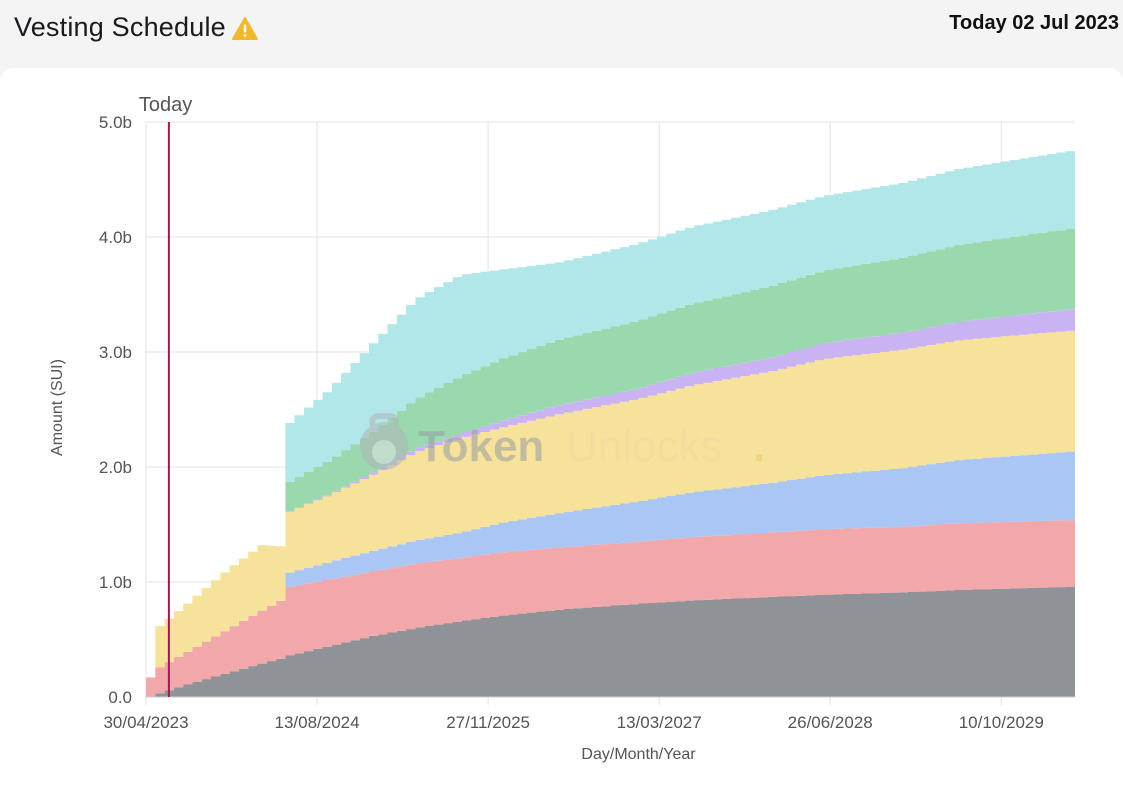 The height and width of the screenshot is (799, 1123). Describe the element at coordinates (120, 697) in the screenshot. I see `y-tick-label: 0.0` at that location.